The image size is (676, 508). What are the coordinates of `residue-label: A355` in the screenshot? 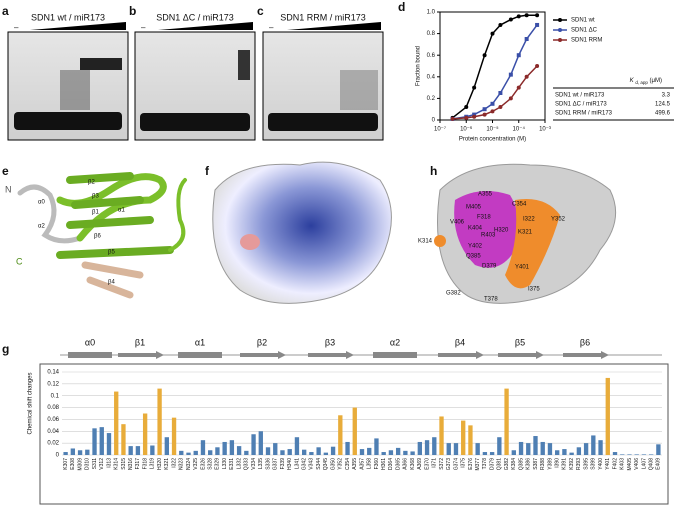 It's located at (485, 195).